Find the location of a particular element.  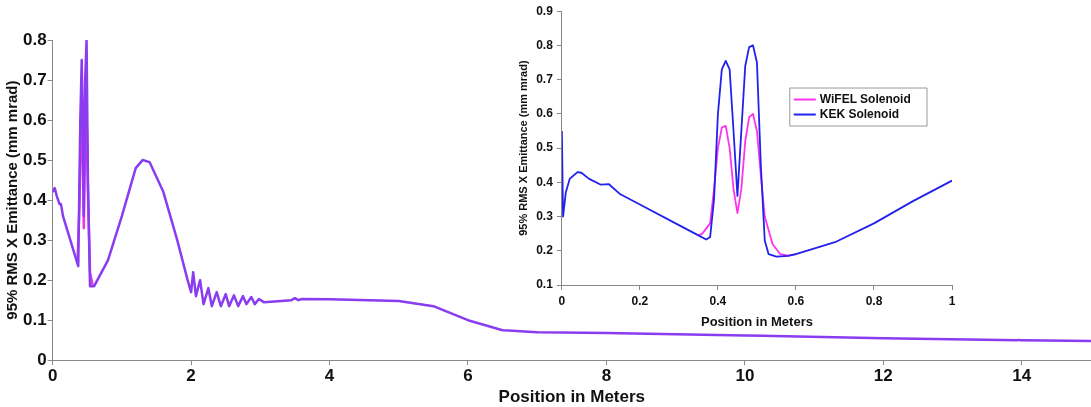

x-tick-label: 12 is located at coordinates (883, 376).